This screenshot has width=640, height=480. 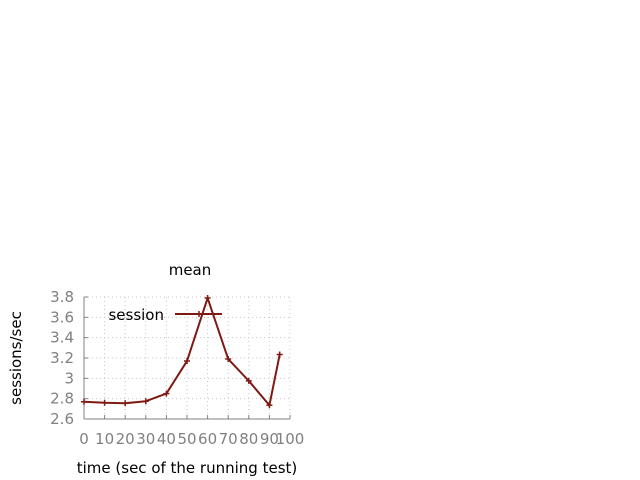 What do you see at coordinates (182, 352) in the screenshot?
I see `series-group` at bounding box center [182, 352].